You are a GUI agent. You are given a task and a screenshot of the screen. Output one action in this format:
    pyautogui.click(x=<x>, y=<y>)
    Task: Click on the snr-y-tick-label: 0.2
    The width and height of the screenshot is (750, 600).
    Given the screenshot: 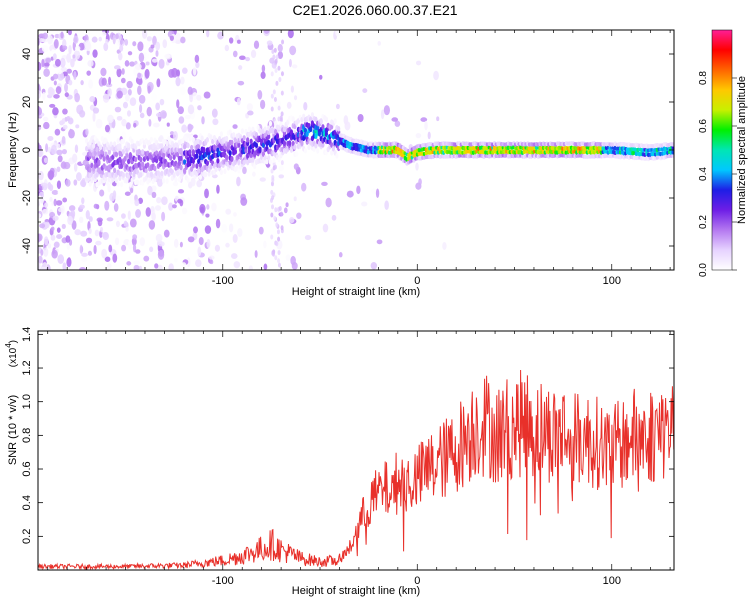 What is the action you would take?
    pyautogui.click(x=27, y=536)
    